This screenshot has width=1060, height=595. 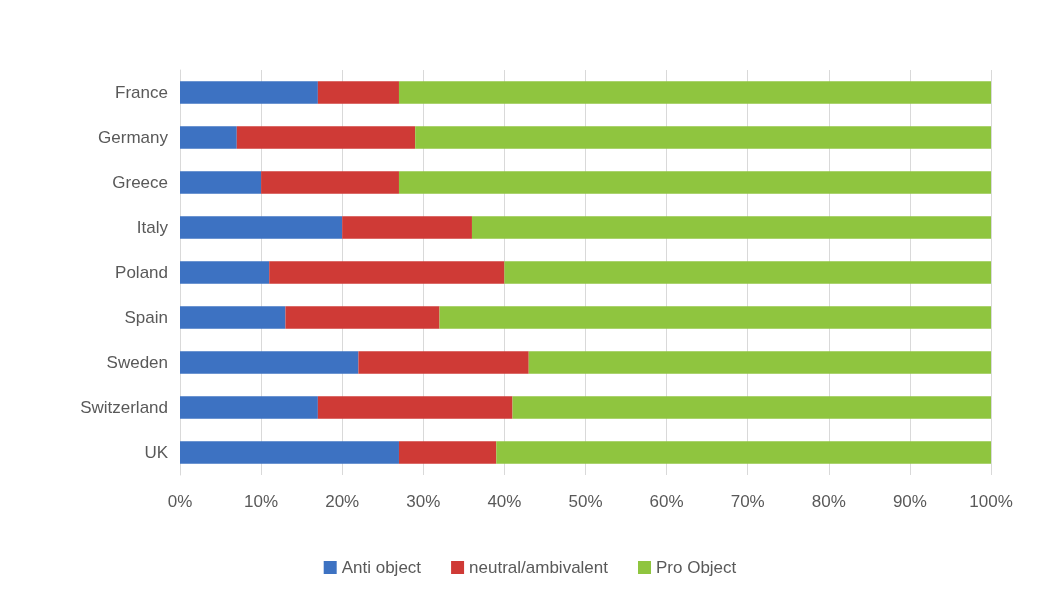 What do you see at coordinates (696, 567) in the screenshot?
I see `legend-label: Pro Object` at bounding box center [696, 567].